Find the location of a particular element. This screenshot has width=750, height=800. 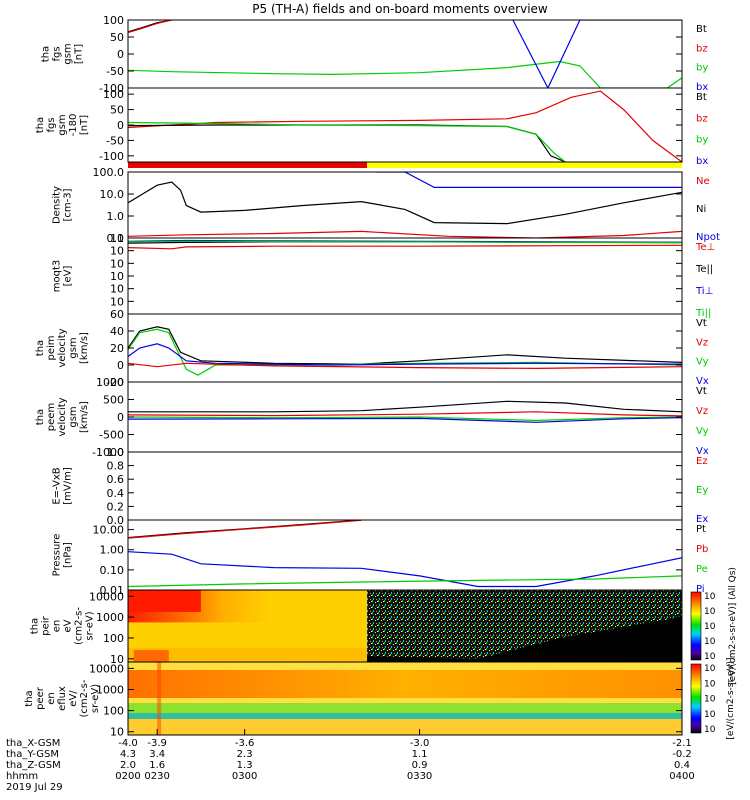

y-tick-label: 60 is located at coordinates (117, 314).